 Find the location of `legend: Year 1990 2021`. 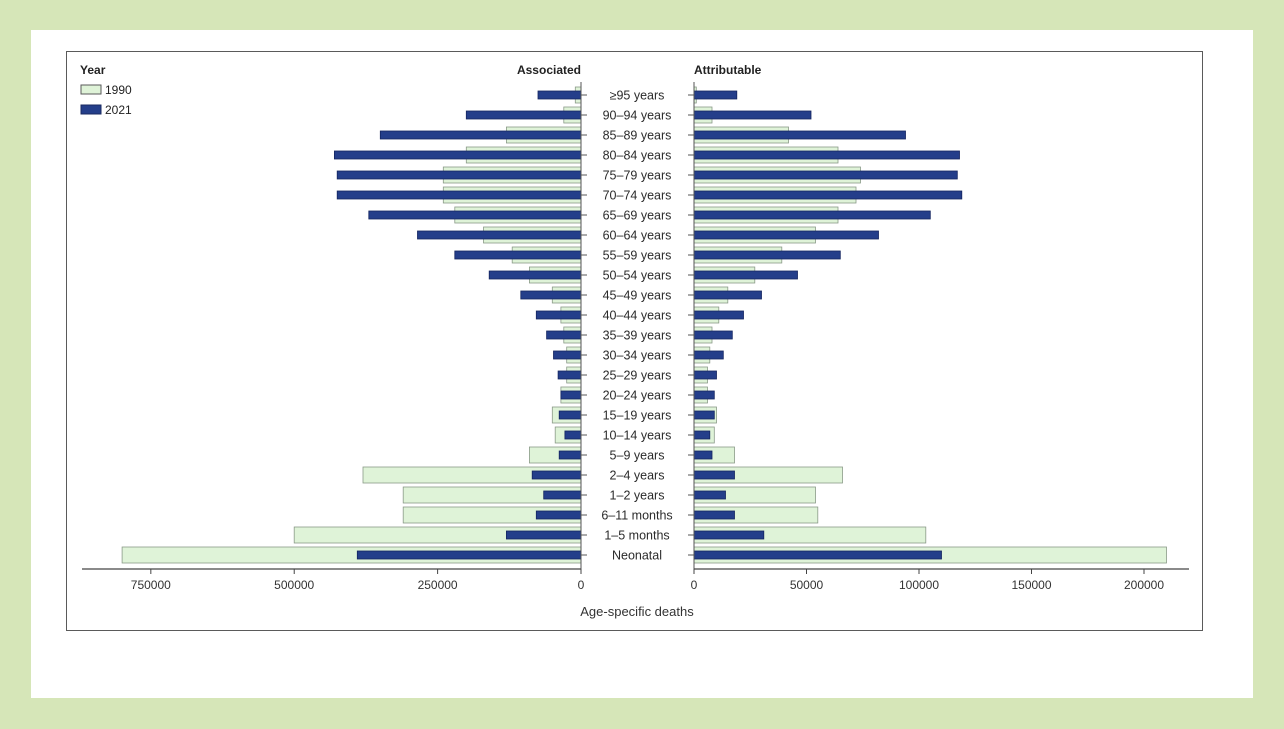

legend: Year 1990 2021 is located at coordinates (106, 90).